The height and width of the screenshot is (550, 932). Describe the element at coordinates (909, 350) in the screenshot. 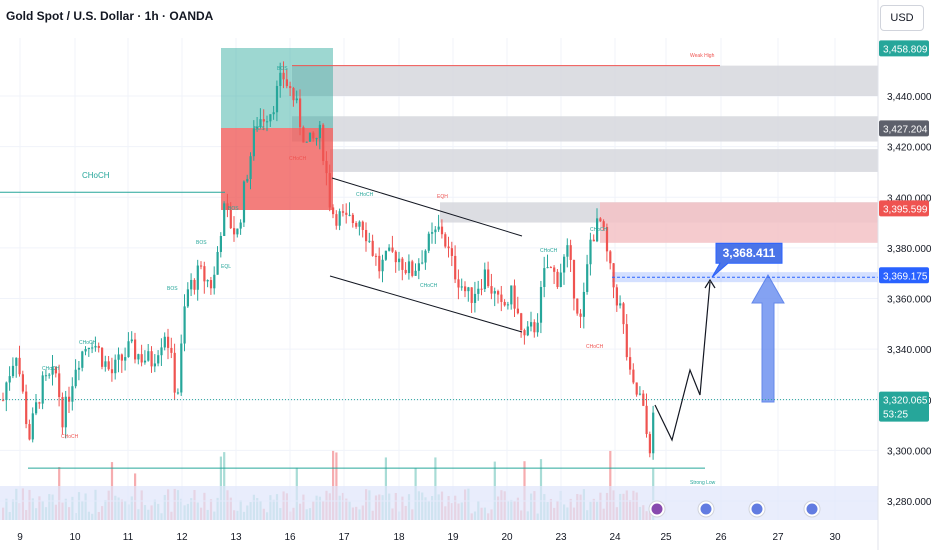

I see `y-tick-label: 3,340.000` at that location.